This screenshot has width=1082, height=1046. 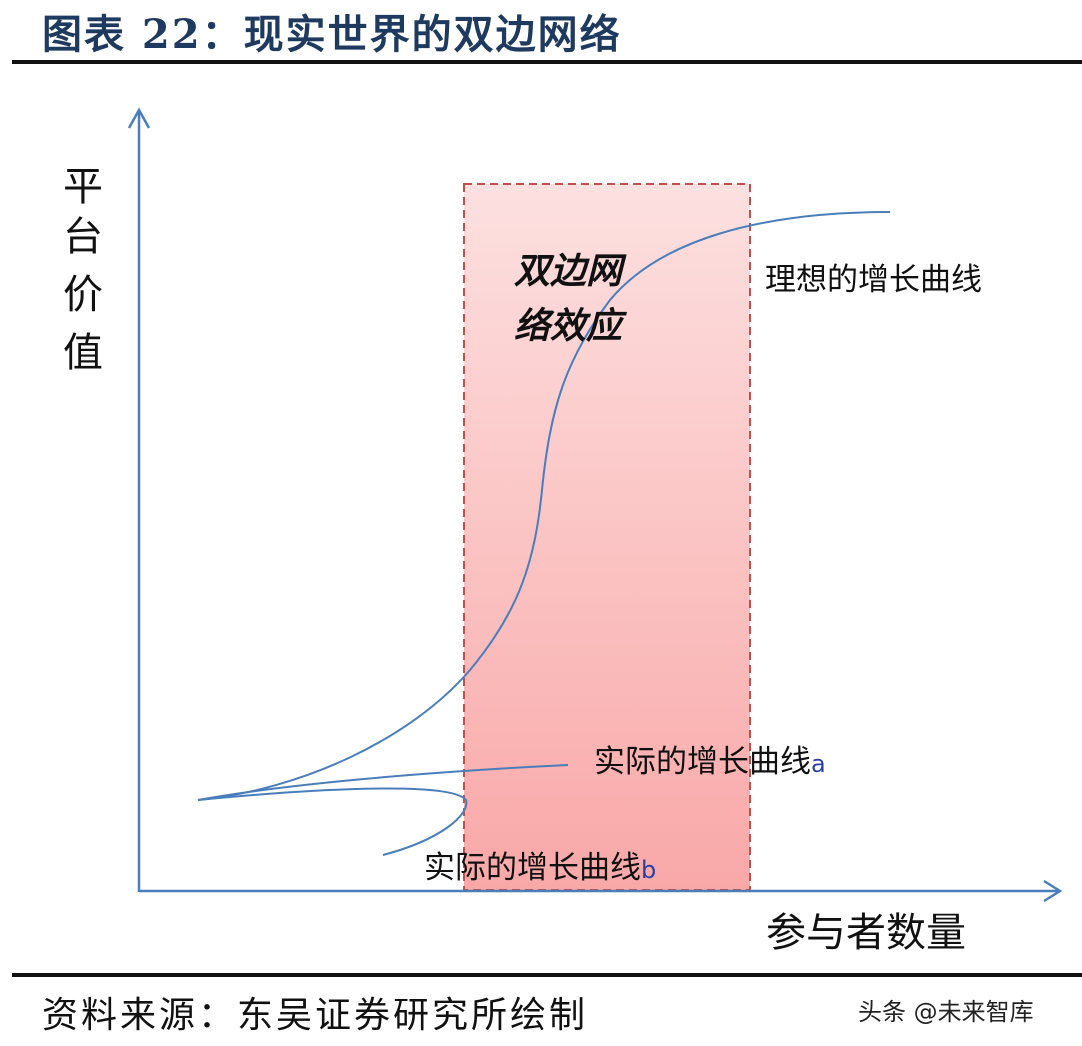 I want to click on y-axis-label-char: 价, so click(x=83, y=295).